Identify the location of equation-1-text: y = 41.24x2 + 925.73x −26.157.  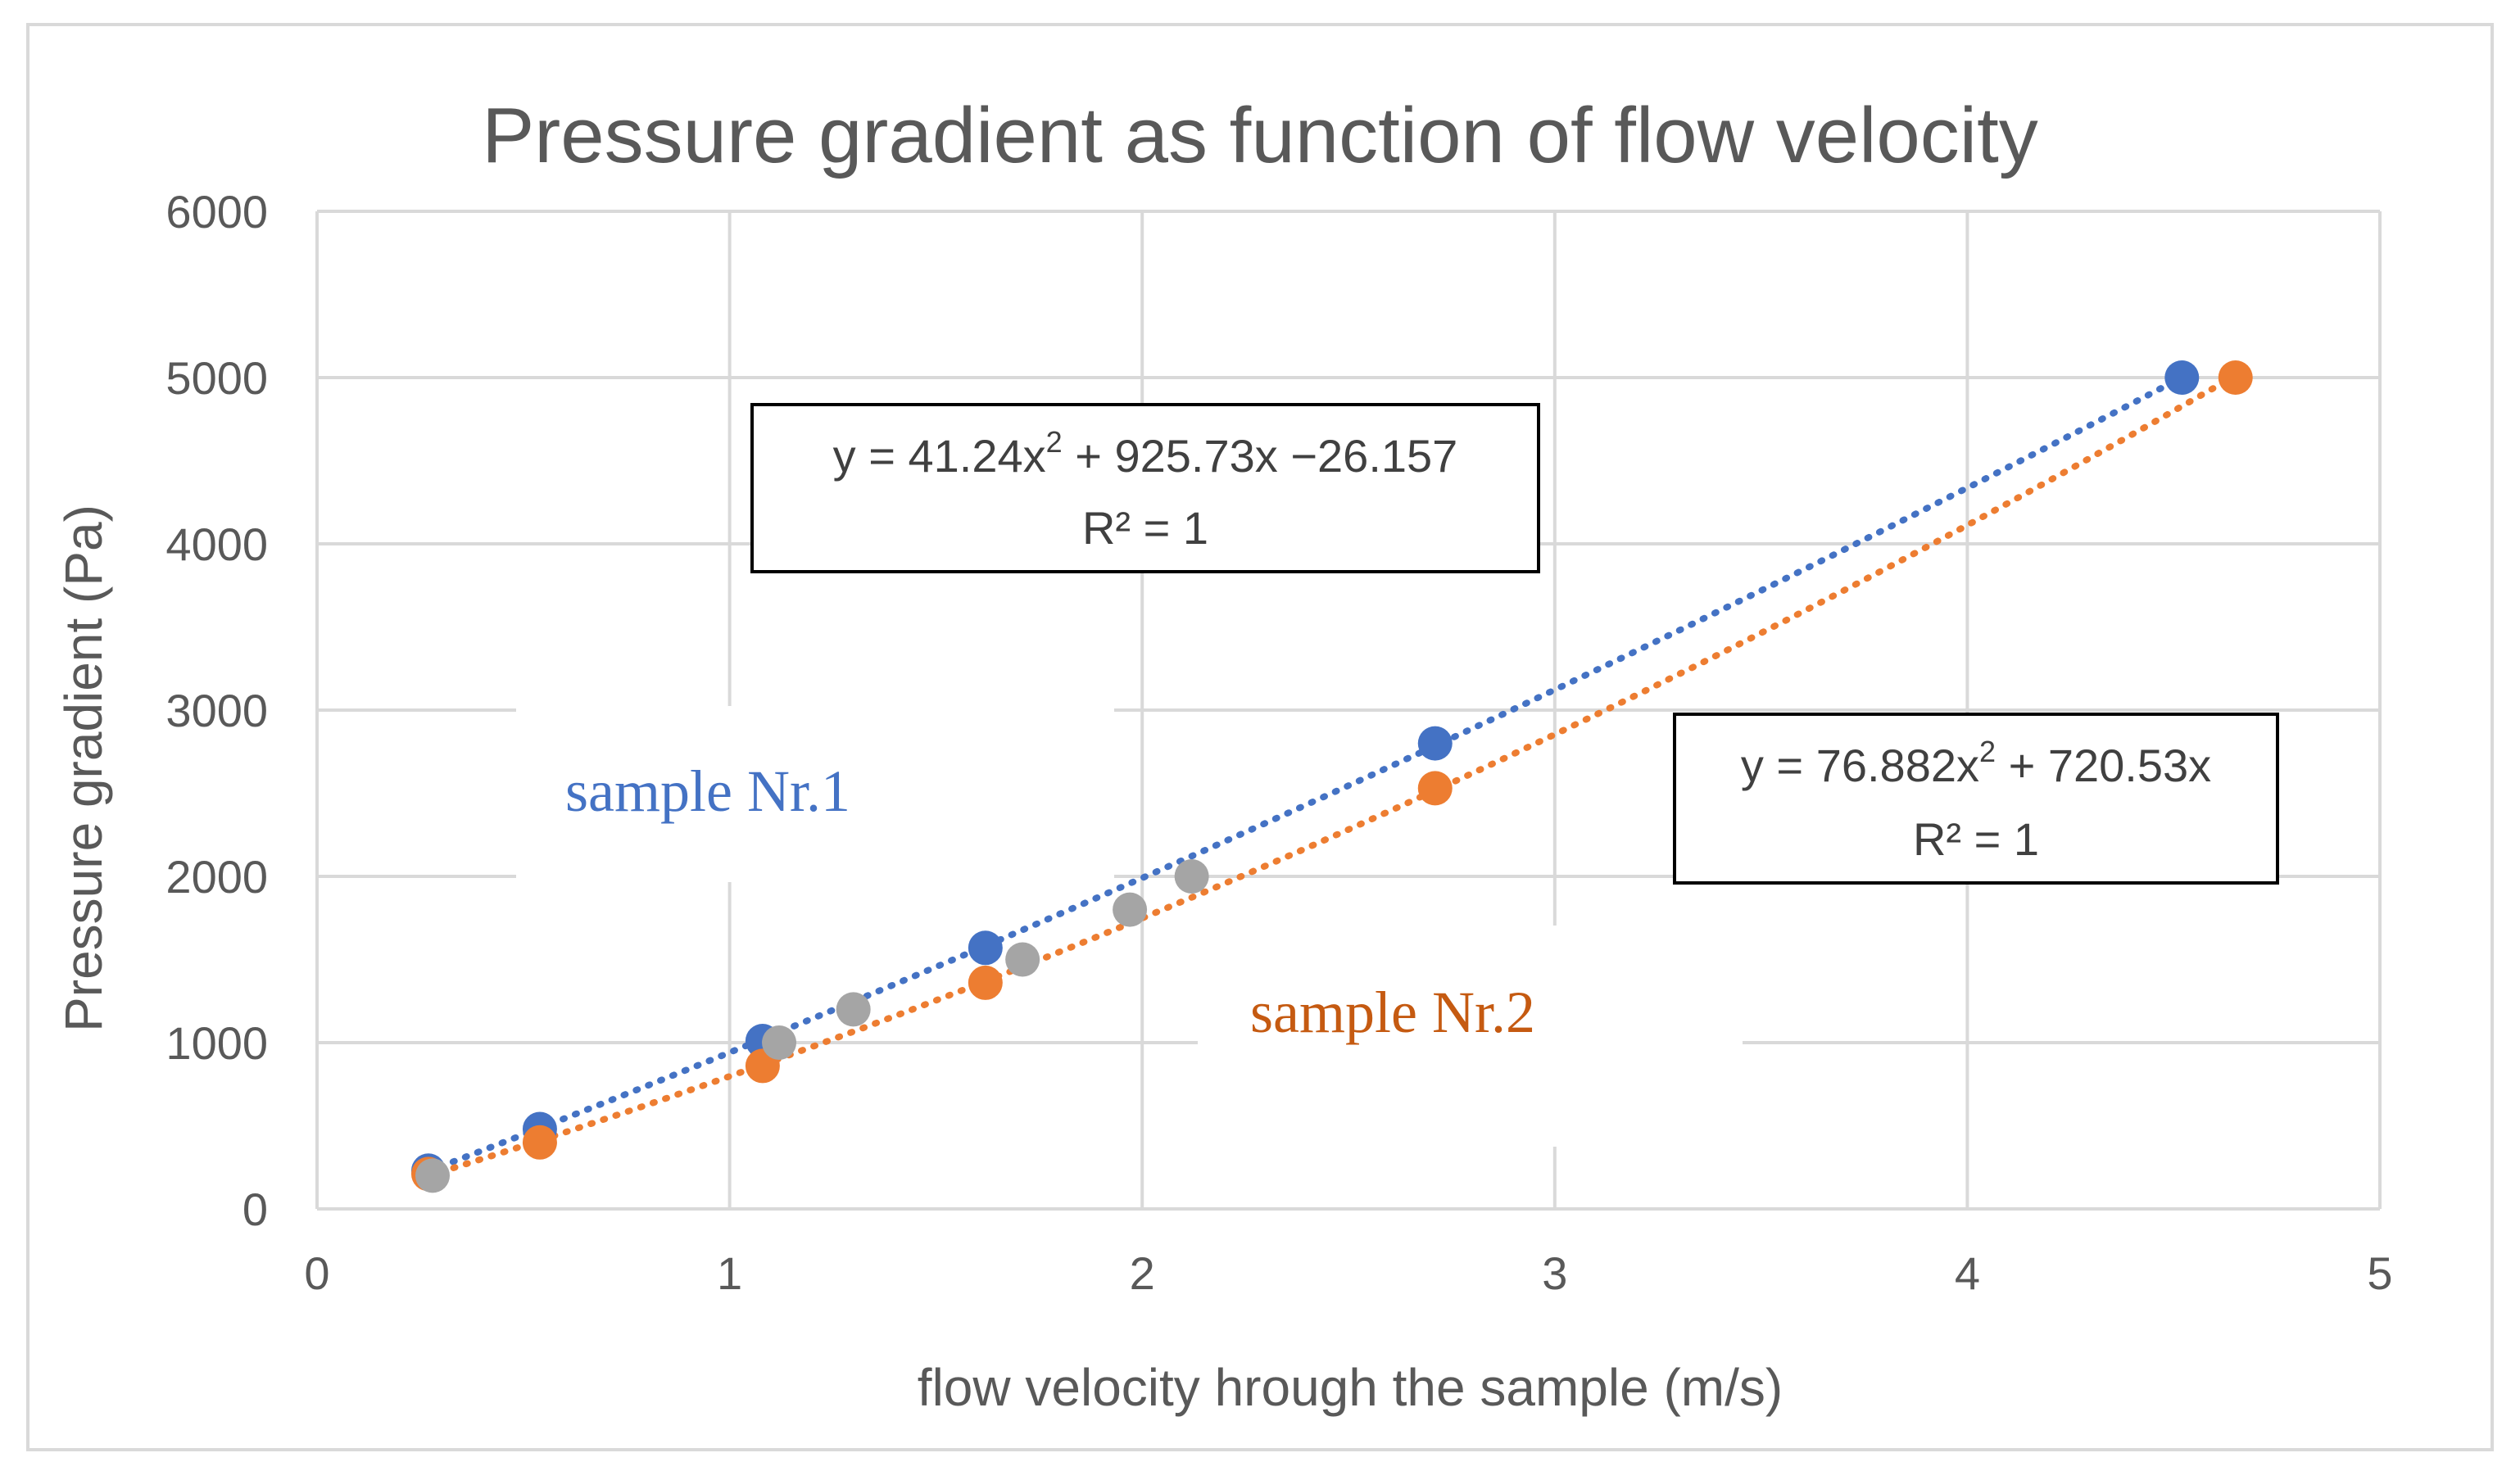
(1145, 453).